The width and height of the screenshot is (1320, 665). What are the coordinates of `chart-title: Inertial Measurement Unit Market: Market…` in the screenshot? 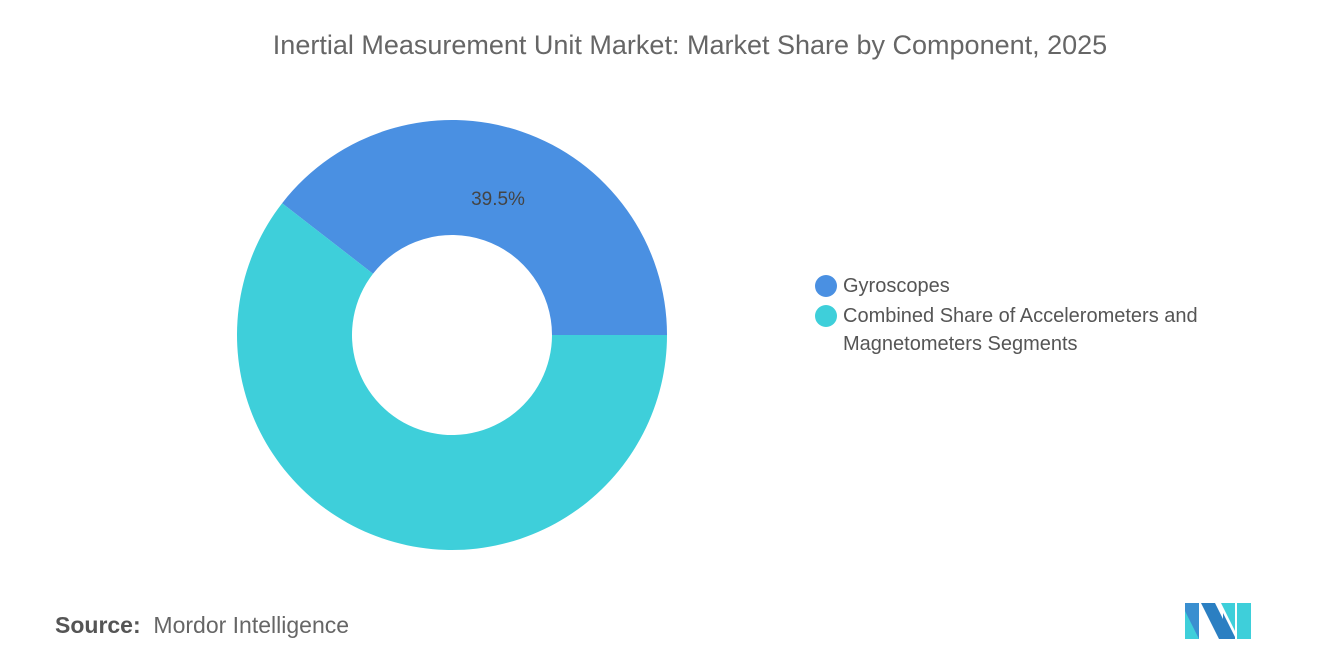 It's located at (690, 45).